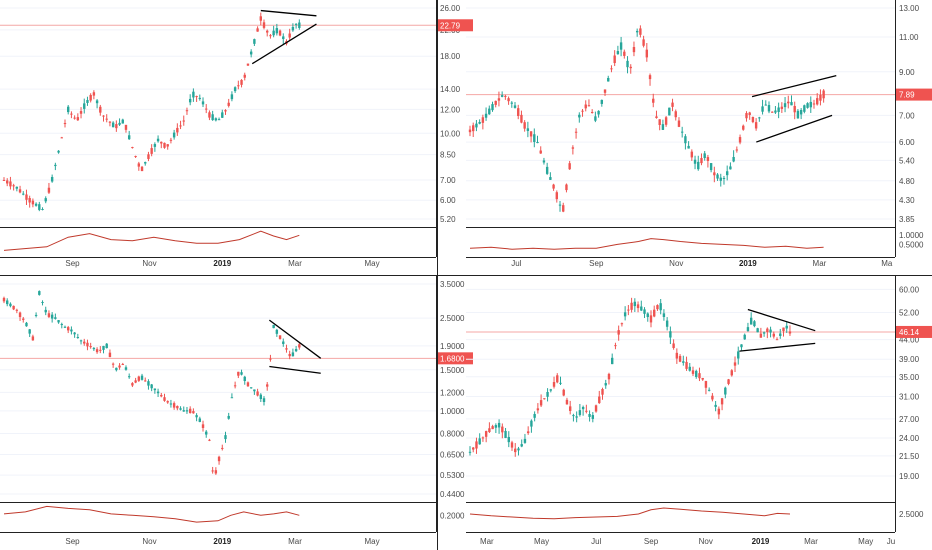 The height and width of the screenshot is (550, 932). What do you see at coordinates (891, 541) in the screenshot?
I see `x-tick-label: Ju` at bounding box center [891, 541].